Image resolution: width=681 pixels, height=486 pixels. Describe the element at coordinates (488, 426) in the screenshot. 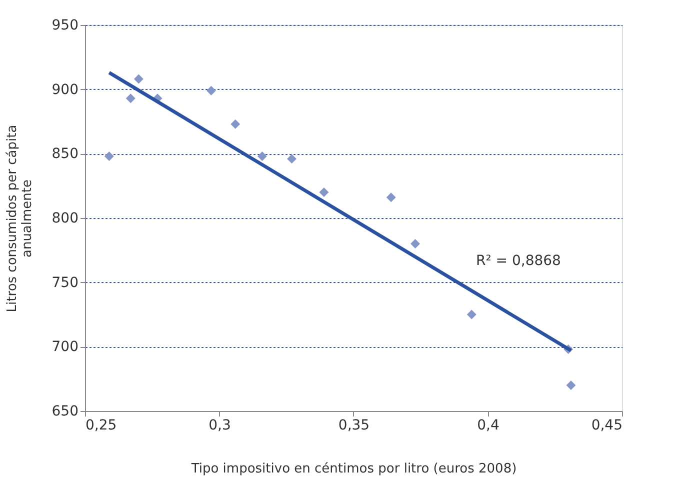

I see `x-tick-label: 0,4` at that location.